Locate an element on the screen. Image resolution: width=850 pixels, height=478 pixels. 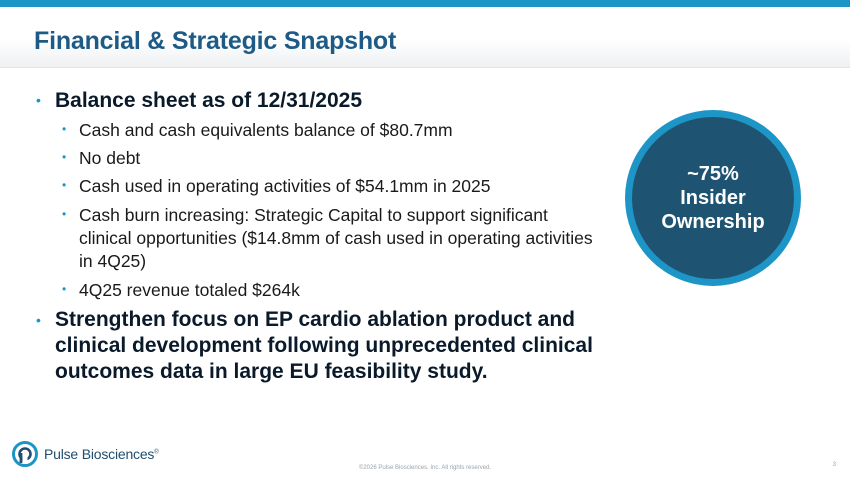
pulse-logo-icon is located at coordinates (25, 454).